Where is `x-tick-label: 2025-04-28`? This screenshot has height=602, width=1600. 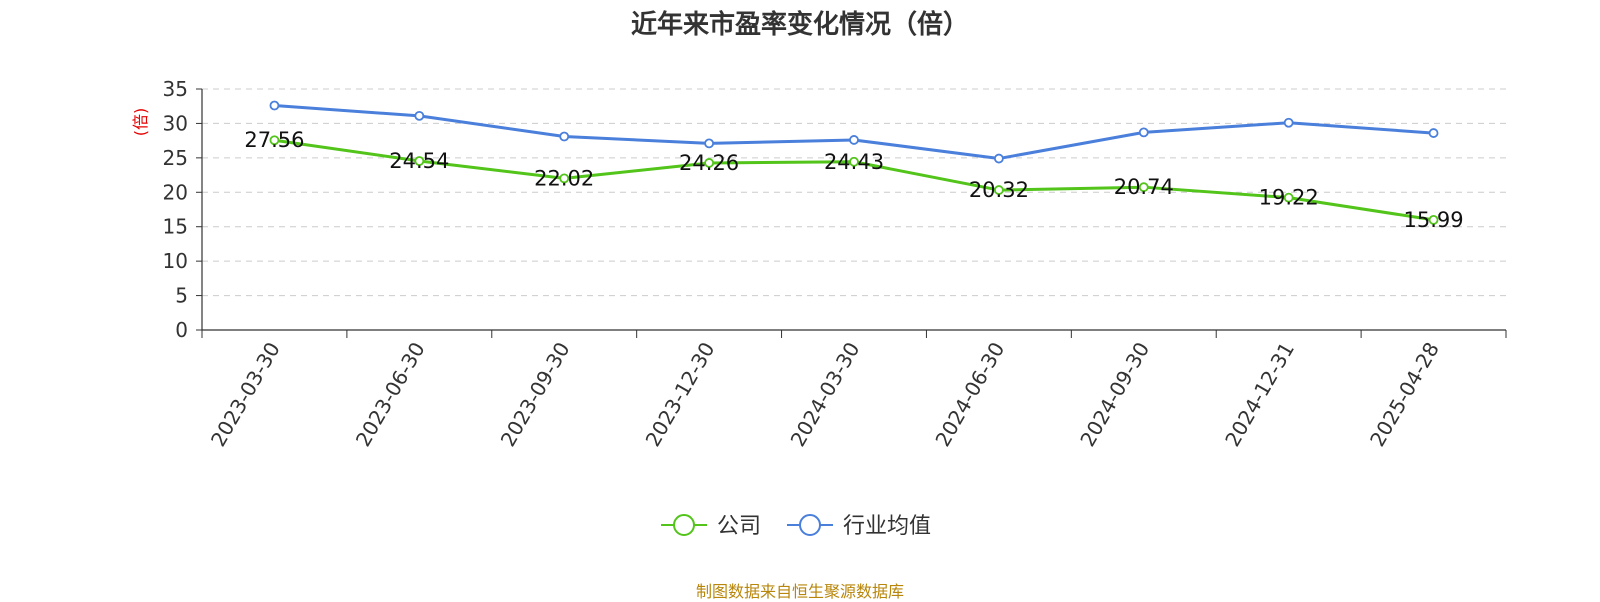
x-tick-label: 2025-04-28 is located at coordinates (1404, 394).